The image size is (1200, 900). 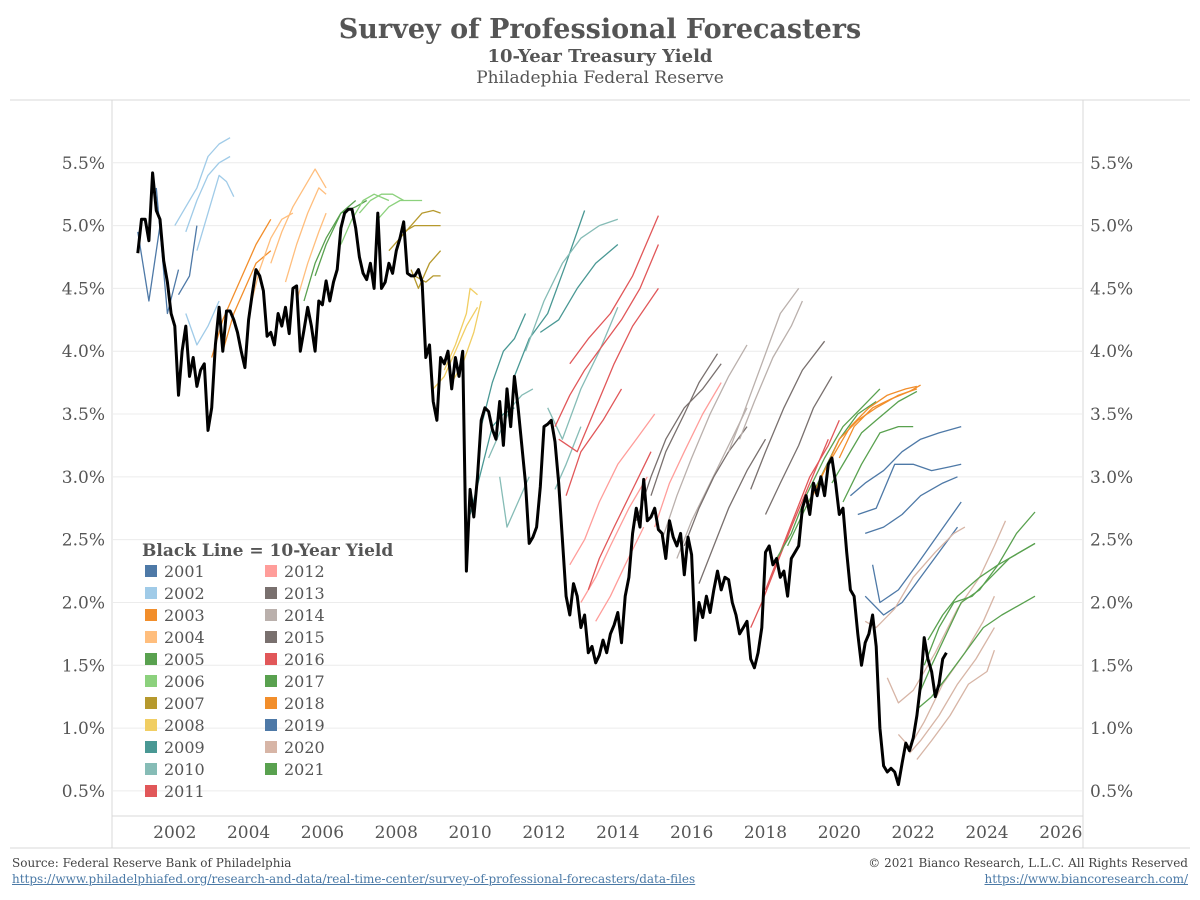 I want to click on x-tick-label: 2020, so click(x=839, y=833).